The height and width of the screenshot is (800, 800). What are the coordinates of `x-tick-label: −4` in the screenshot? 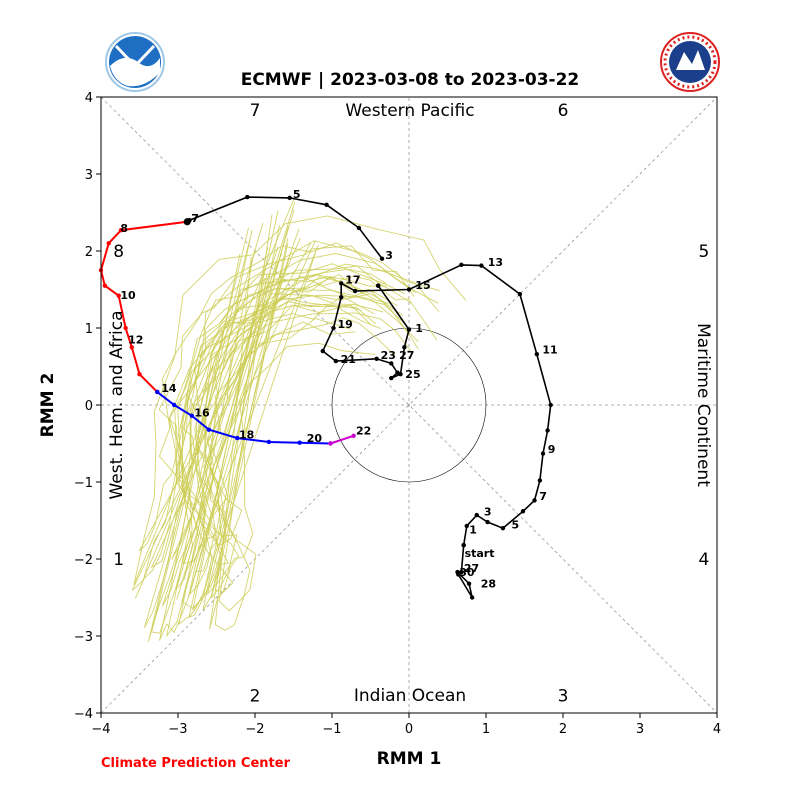 It's located at (100, 729).